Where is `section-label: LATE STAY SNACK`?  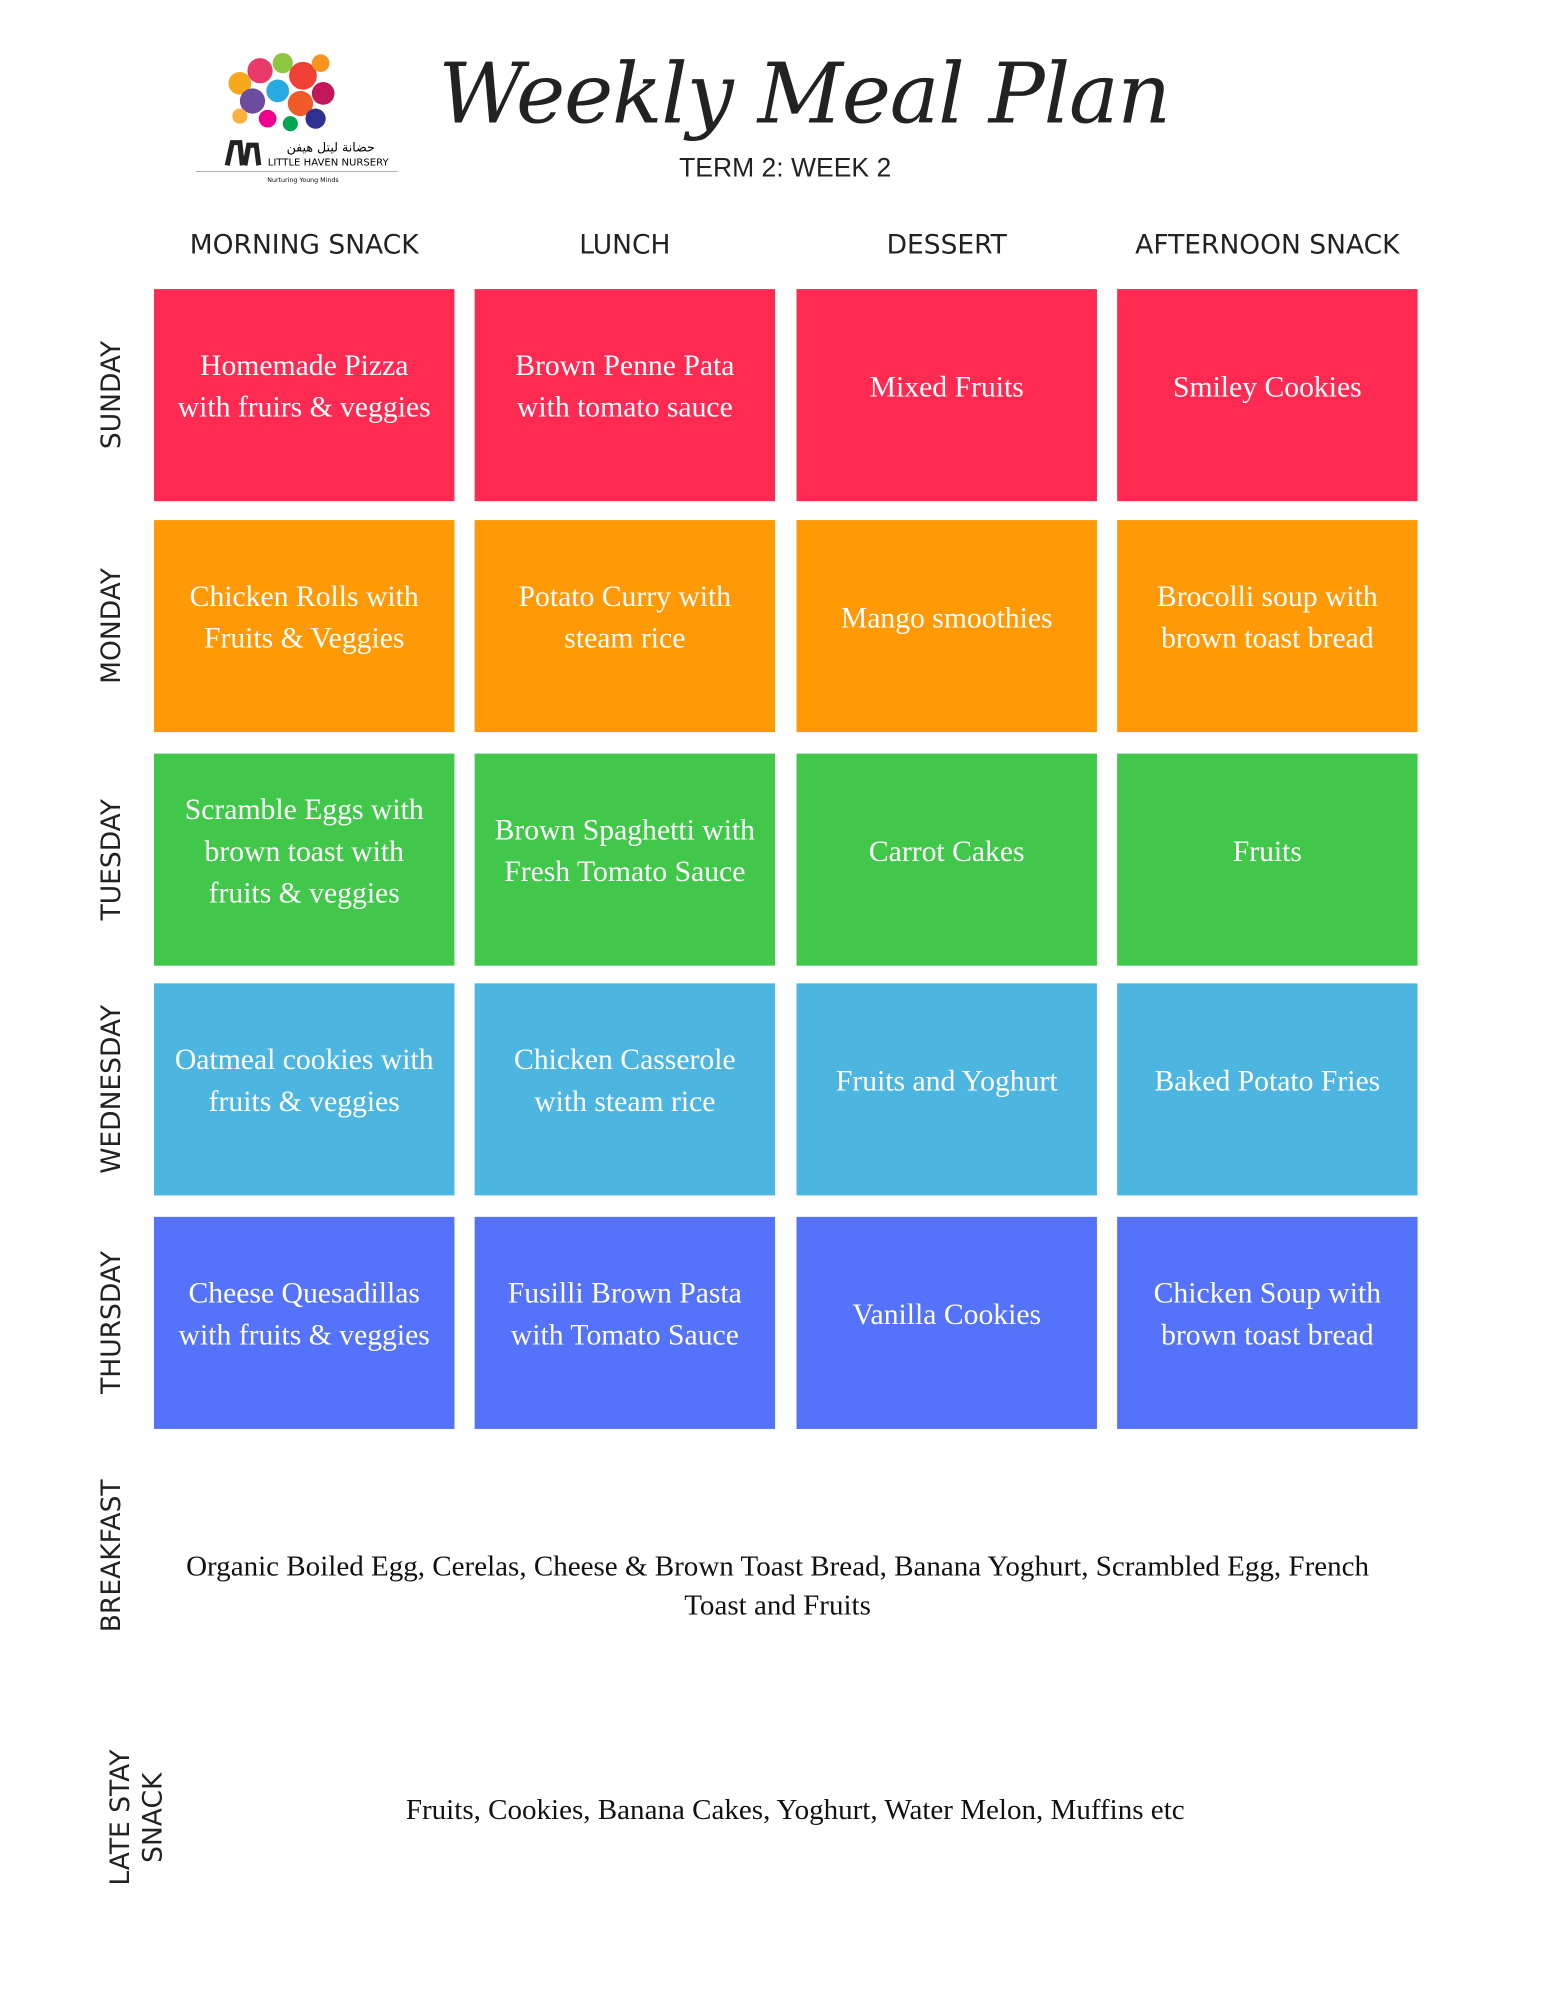 section-label: LATE STAY SNACK is located at coordinates (136, 1817).